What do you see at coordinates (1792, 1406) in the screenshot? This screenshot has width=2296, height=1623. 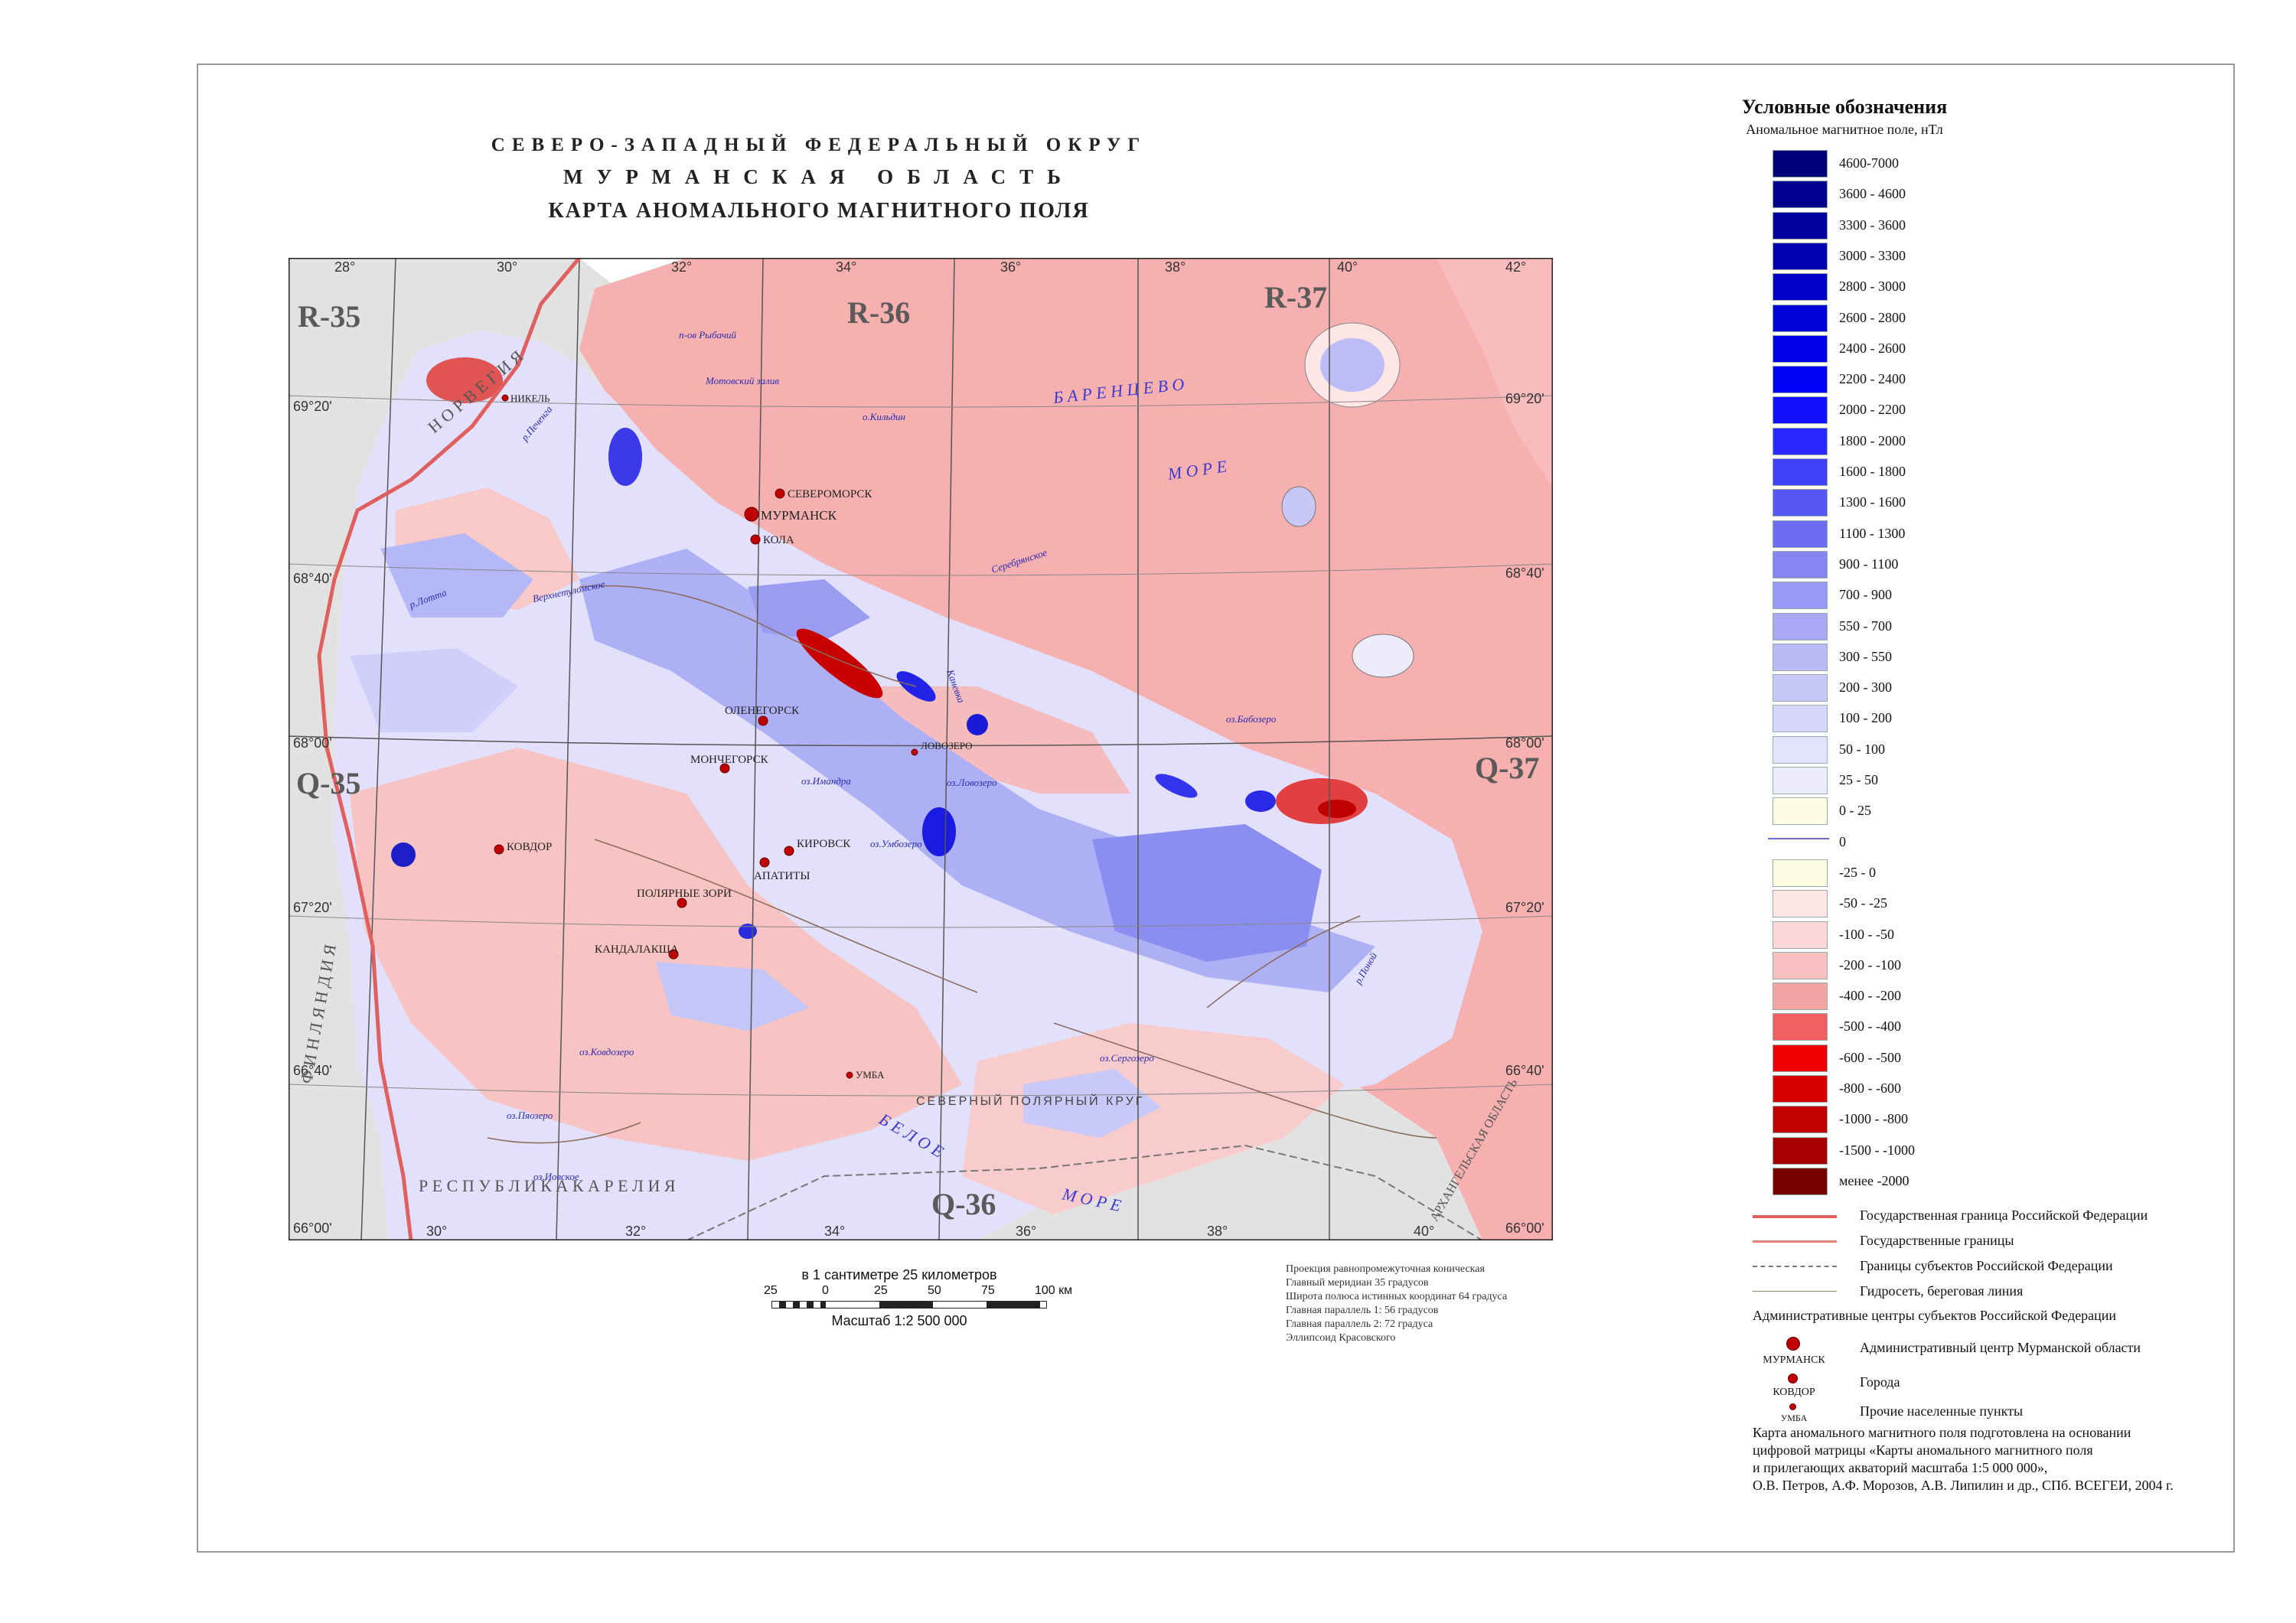 I see `town-symbol` at bounding box center [1792, 1406].